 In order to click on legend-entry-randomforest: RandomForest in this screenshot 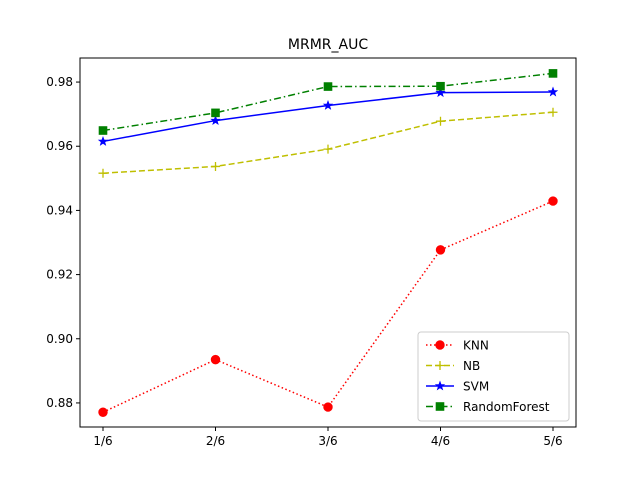, I will do `click(488, 407)`.